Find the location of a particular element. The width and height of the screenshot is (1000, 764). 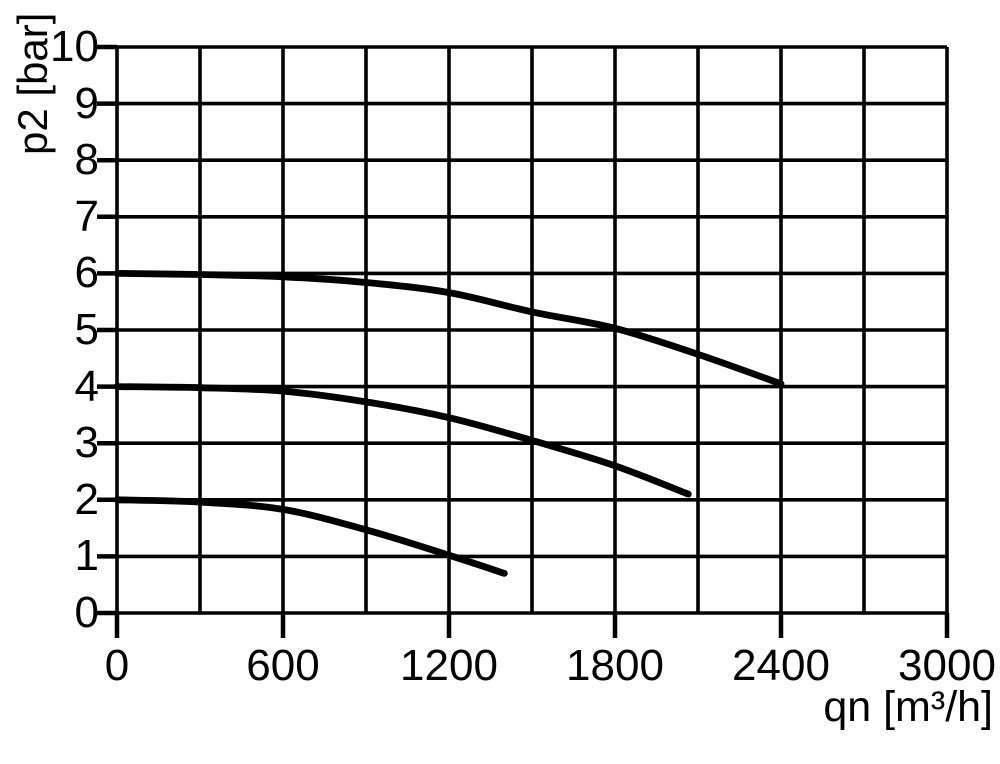

x-tick-label: 0 is located at coordinates (117, 665).